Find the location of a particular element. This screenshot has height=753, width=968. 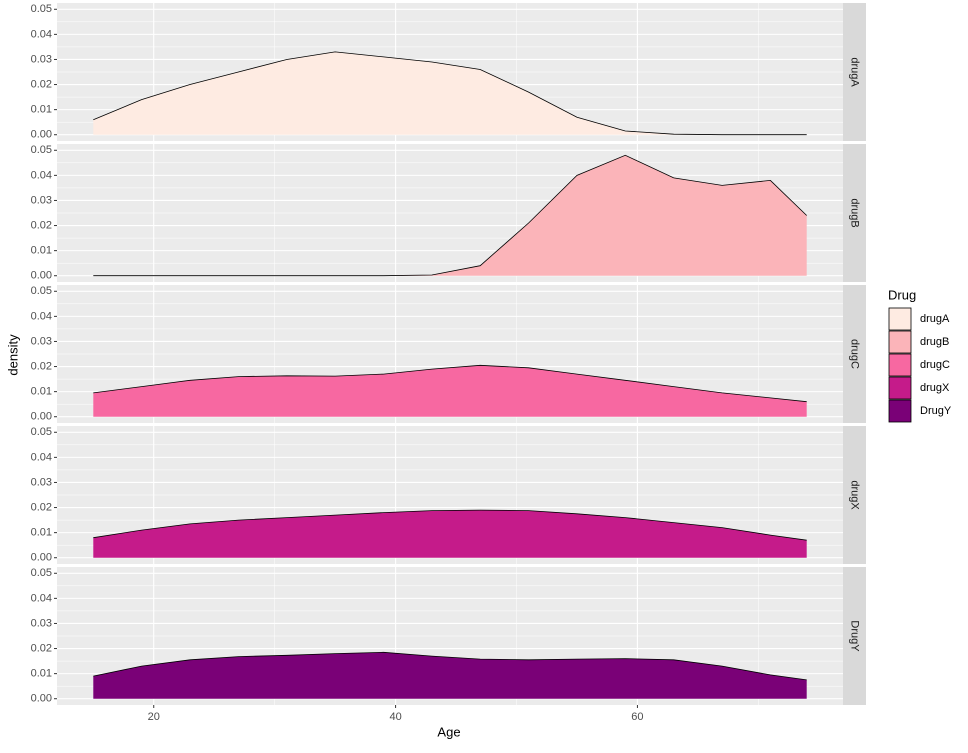

y-axis-title: density is located at coordinates (12, 355).